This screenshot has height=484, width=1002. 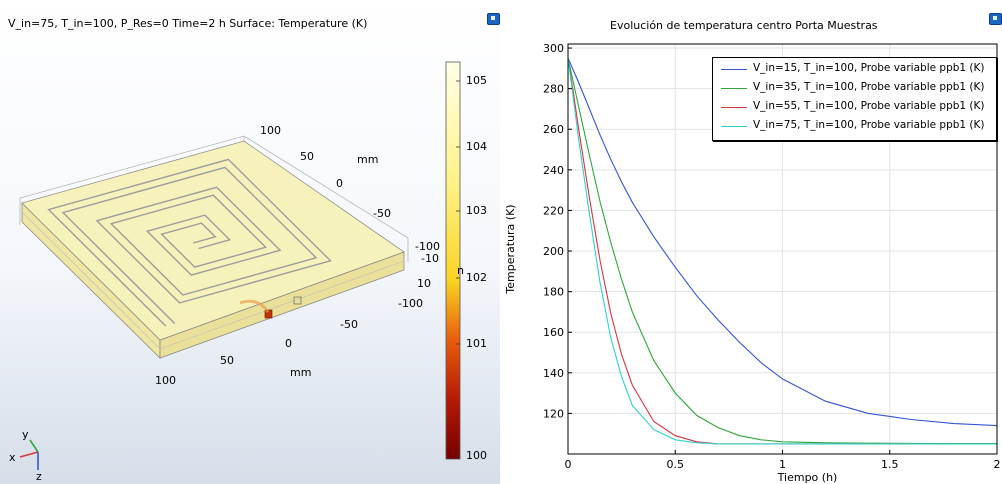 I want to click on y-tick-label: 160, so click(x=553, y=332).